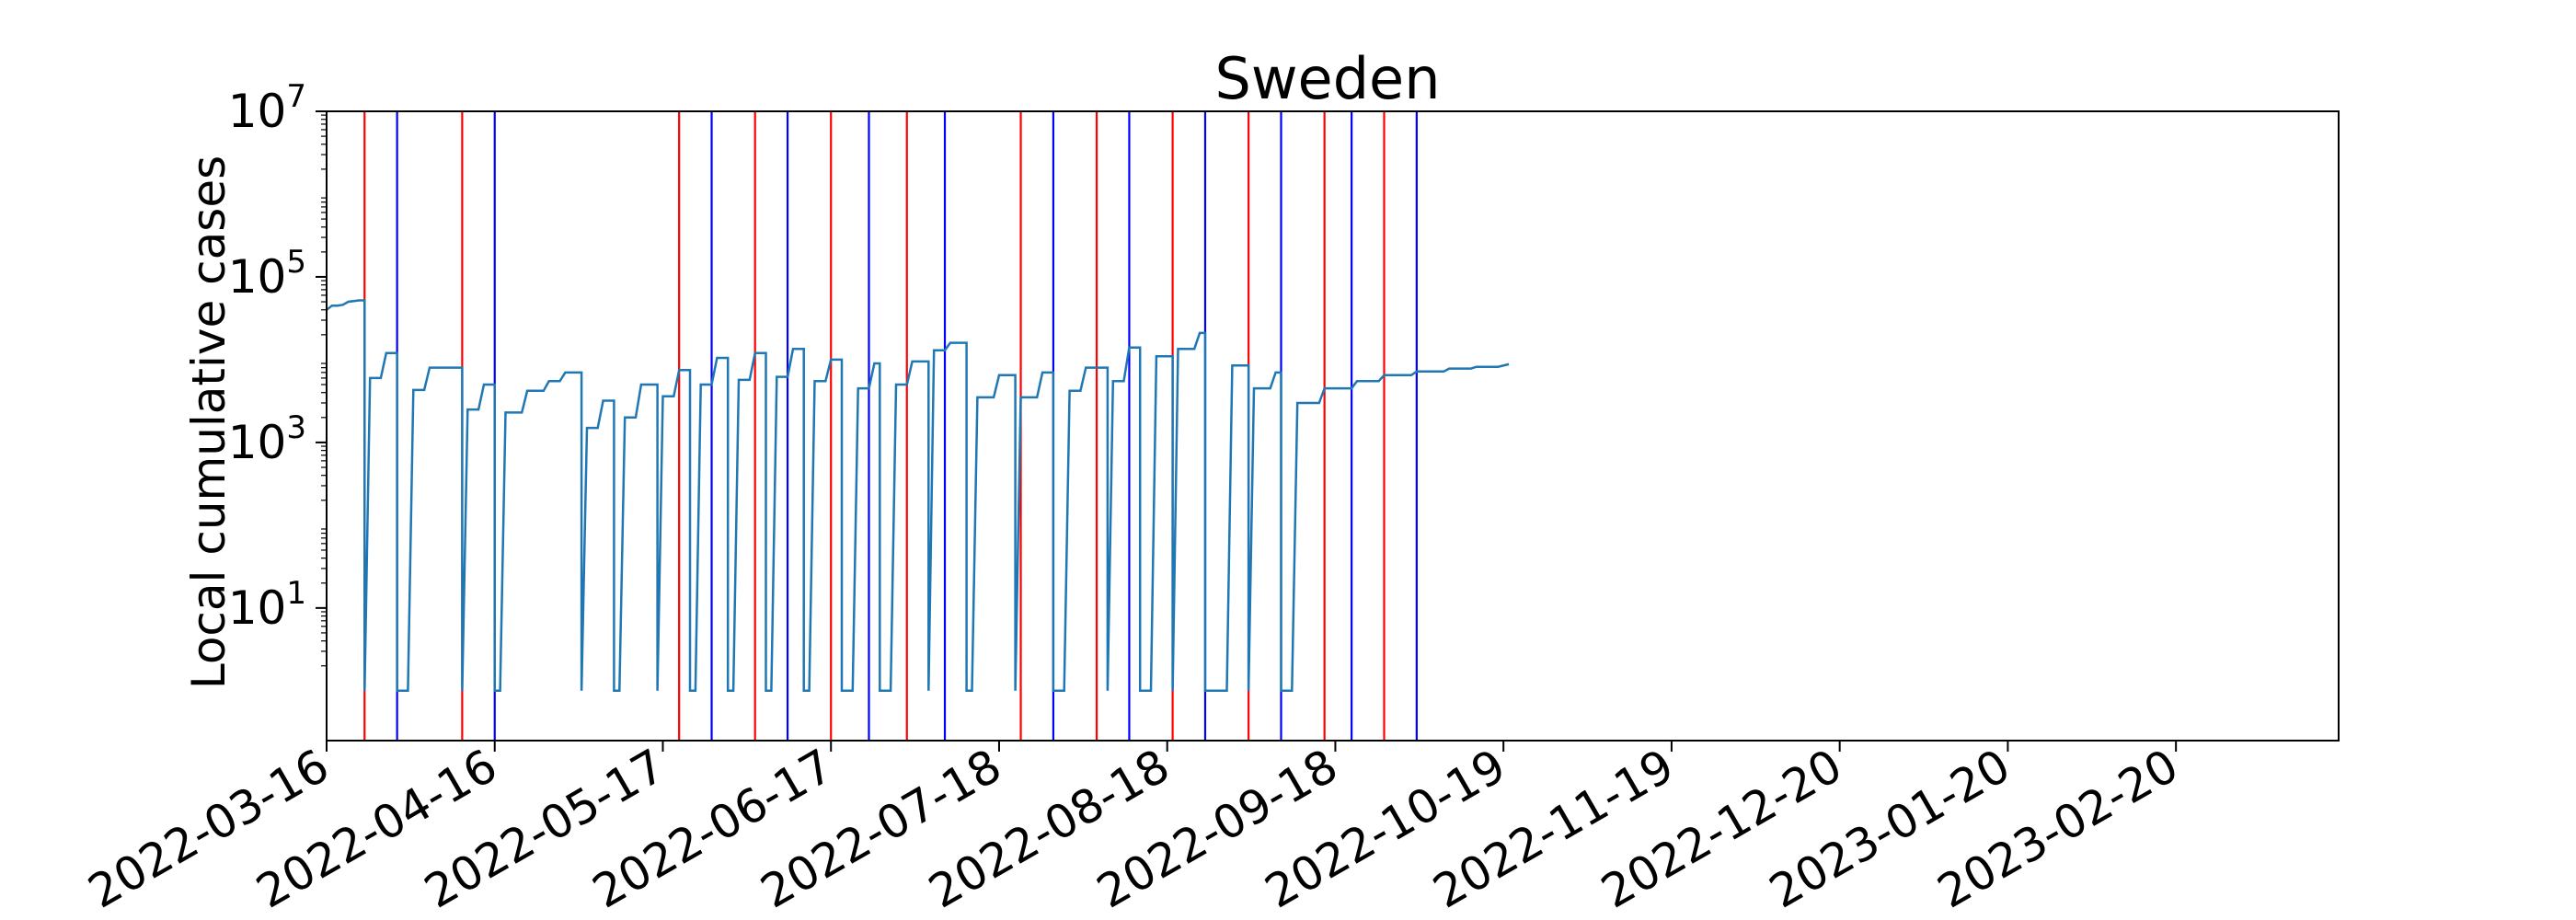  Describe the element at coordinates (277, 372) in the screenshot. I see `y-axis: 10¹ 10³ 10⁵ 10⁷` at that location.